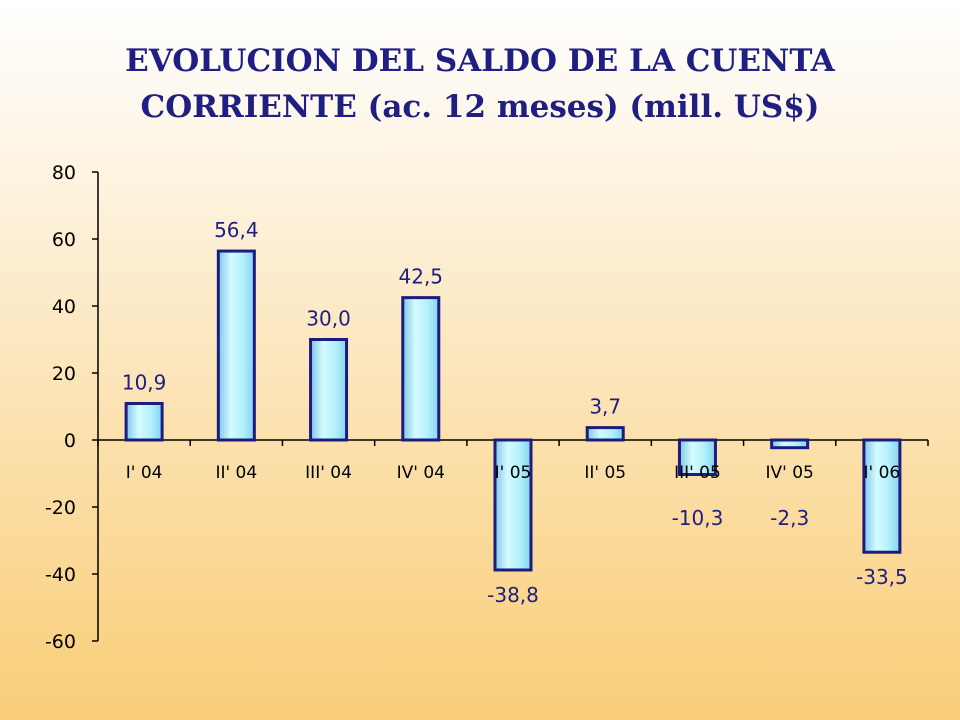 Image resolution: width=960 pixels, height=720 pixels. Describe the element at coordinates (70, 441) in the screenshot. I see `y-tick-label: 0` at that location.